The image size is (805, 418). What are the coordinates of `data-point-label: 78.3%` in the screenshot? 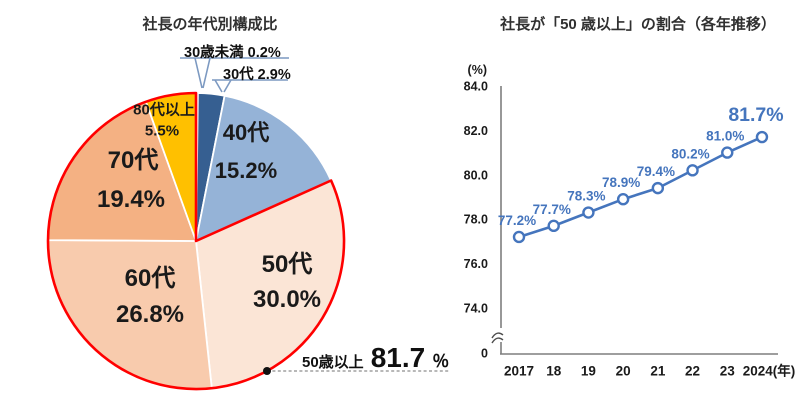 It's located at (586, 196).